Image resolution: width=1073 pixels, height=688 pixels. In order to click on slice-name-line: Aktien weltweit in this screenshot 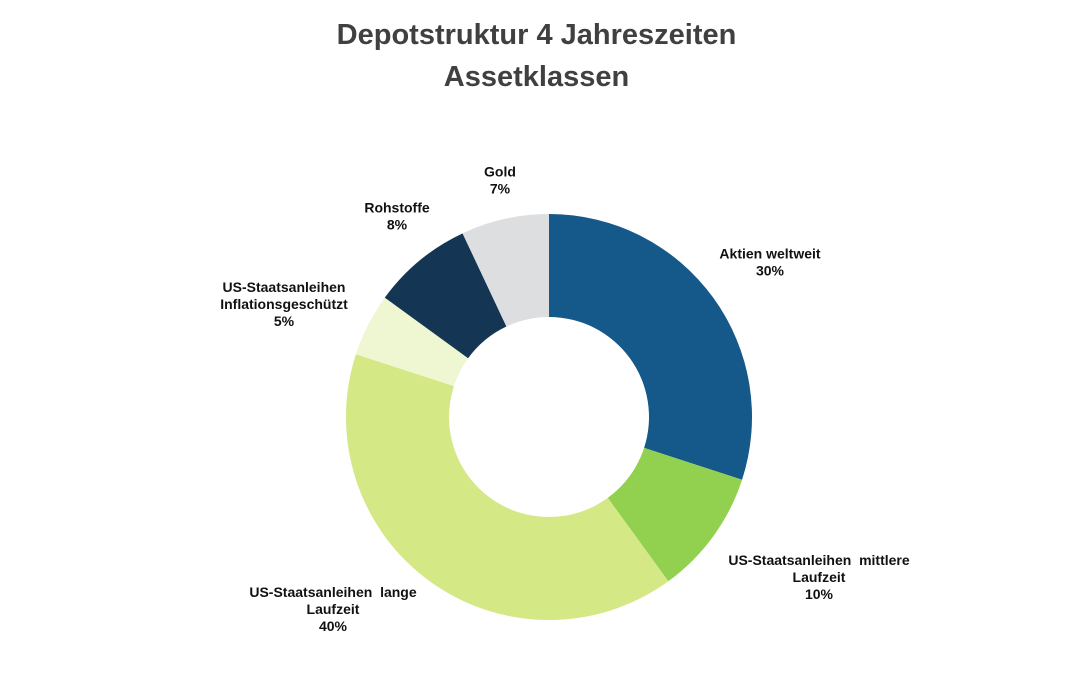, I will do `click(769, 254)`.